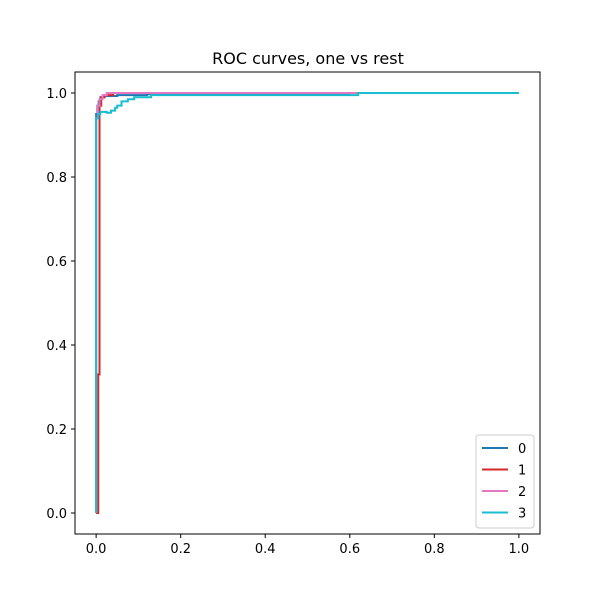 This screenshot has width=600, height=600. Describe the element at coordinates (56, 346) in the screenshot. I see `y-tick-label: 0.4` at that location.